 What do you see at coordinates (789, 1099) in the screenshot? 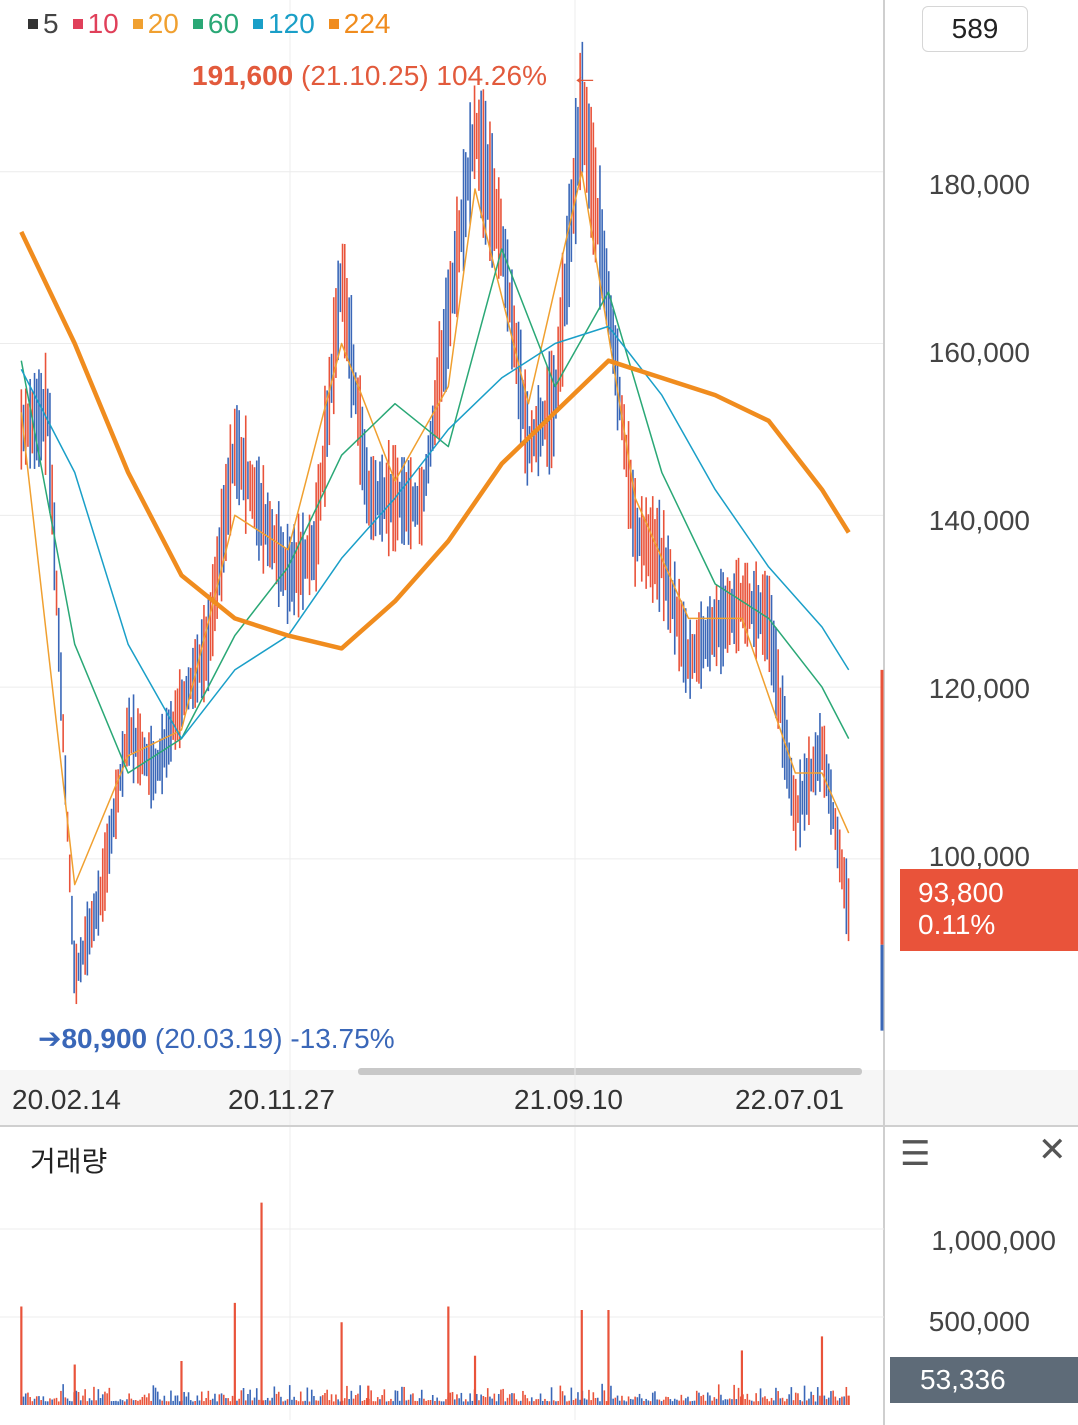
I see `x-tick-label: 22.07.01` at bounding box center [789, 1099].